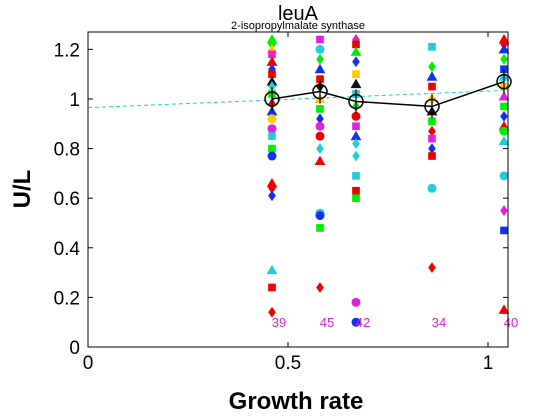 The width and height of the screenshot is (560, 420). I want to click on y-tick-label: 0, so click(74, 348).